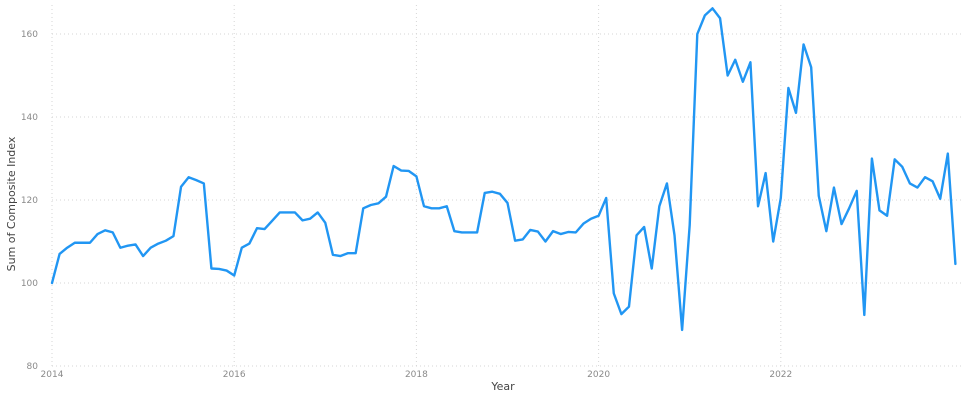 This screenshot has width=974, height=406. Describe the element at coordinates (598, 375) in the screenshot. I see `x-tick-label: 2020` at that location.